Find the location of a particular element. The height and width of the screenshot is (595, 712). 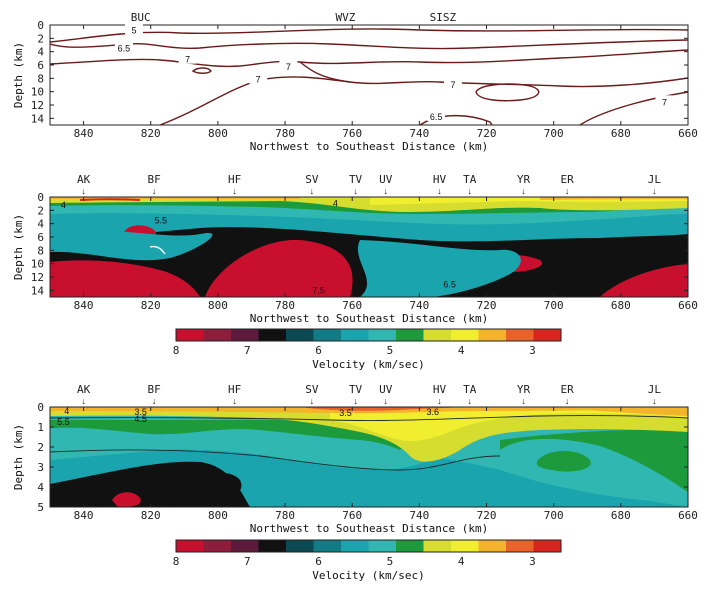

site-label: JL is located at coordinates (655, 389).